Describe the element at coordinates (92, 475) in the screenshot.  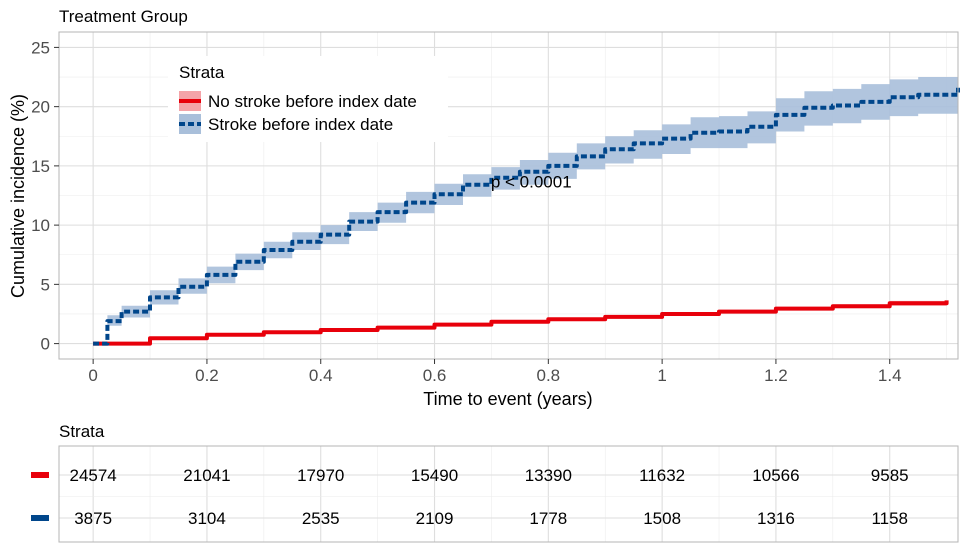
I see `risk-value: 24574` at that location.